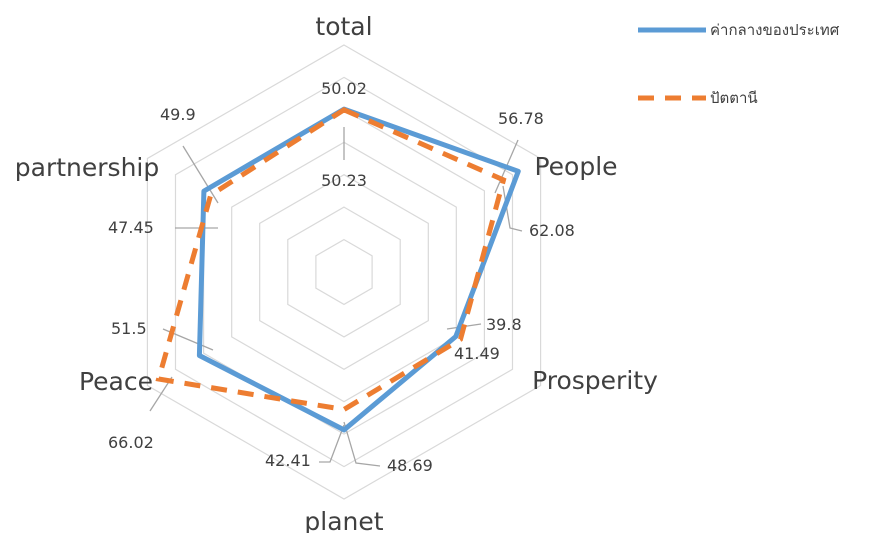 The image size is (889, 533). I want to click on axis-label-total: total, so click(343, 26).